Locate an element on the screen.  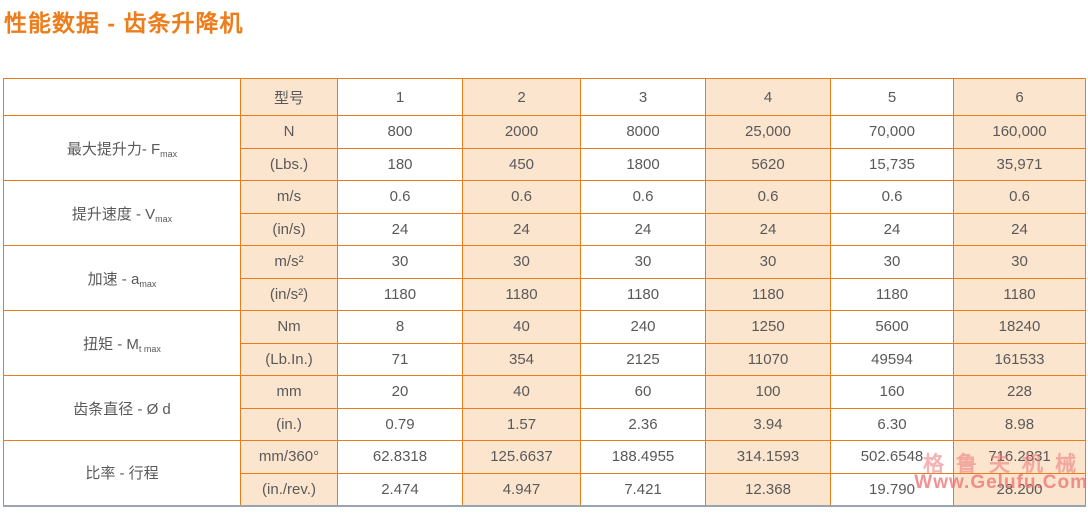
value-cell: 5600 is located at coordinates (892, 327).